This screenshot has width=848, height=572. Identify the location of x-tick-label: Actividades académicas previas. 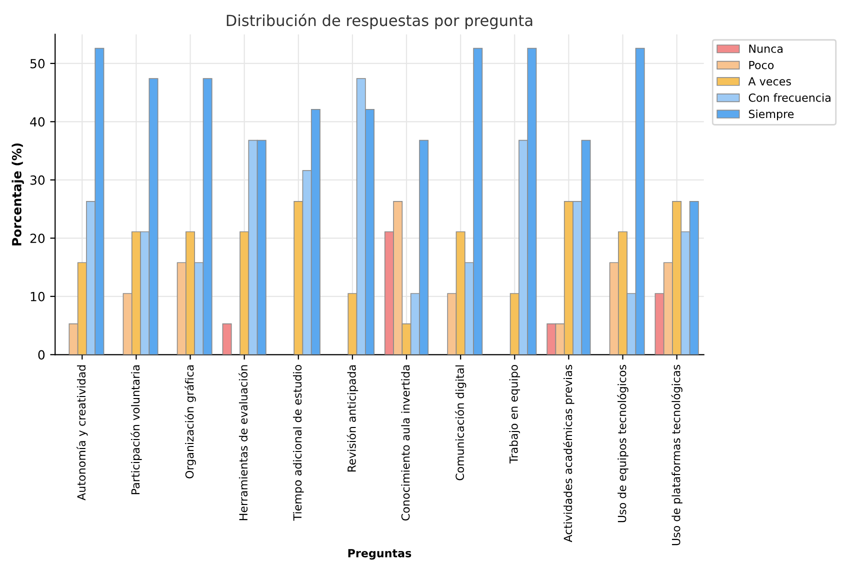
(568, 453).